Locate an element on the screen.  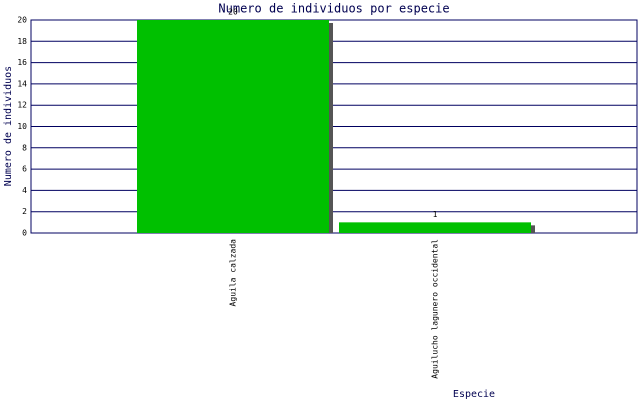
x-tick-label: Aguilucho lagunero occidental is located at coordinates (435, 309).